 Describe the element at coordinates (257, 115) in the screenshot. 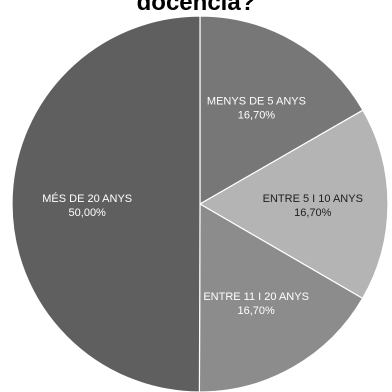

I see `slice-value-menys-de-5-anys: 16,70%` at that location.